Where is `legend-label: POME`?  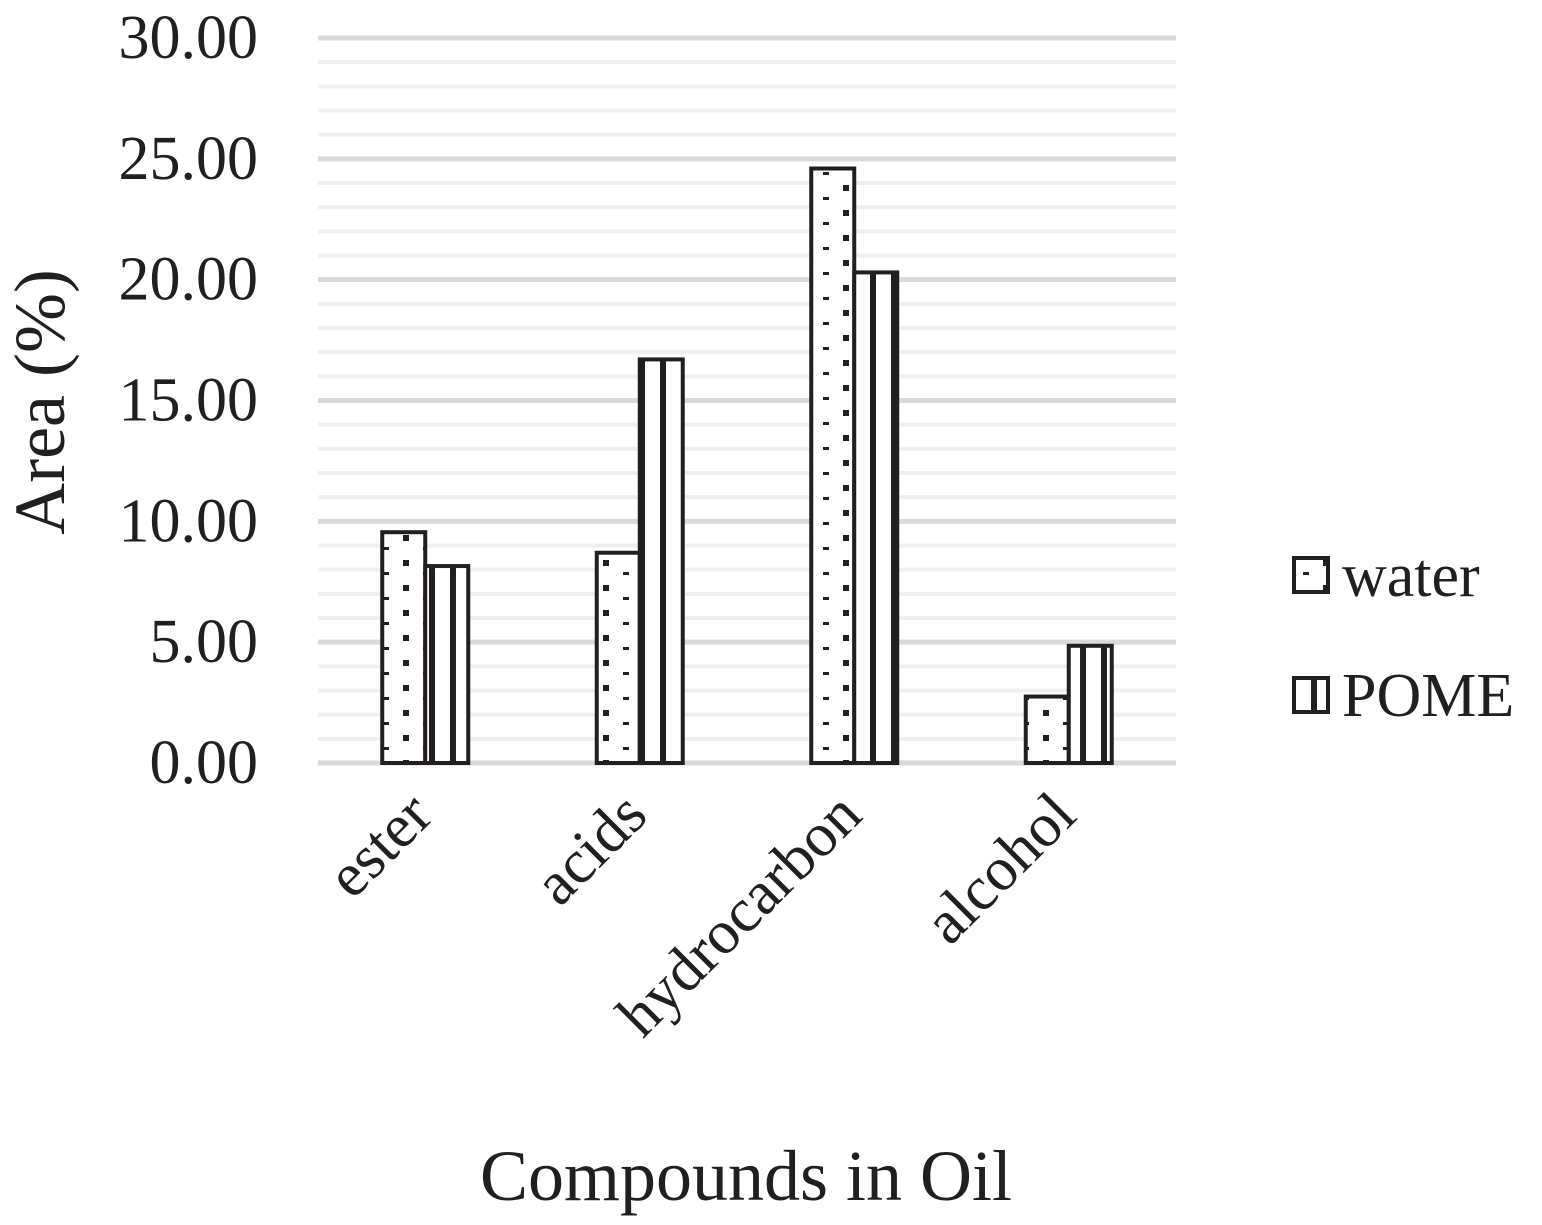 legend-label: POME is located at coordinates (1428, 696).